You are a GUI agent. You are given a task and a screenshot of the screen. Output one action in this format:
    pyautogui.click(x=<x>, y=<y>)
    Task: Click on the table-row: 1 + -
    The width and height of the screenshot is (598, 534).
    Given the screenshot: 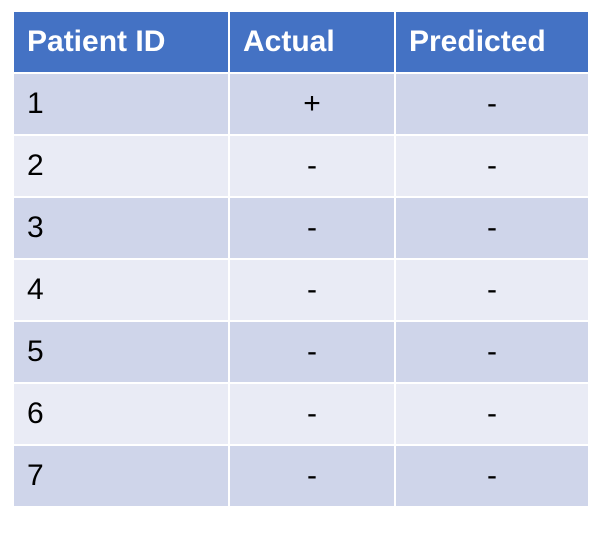 What is the action you would take?
    pyautogui.click(x=301, y=104)
    